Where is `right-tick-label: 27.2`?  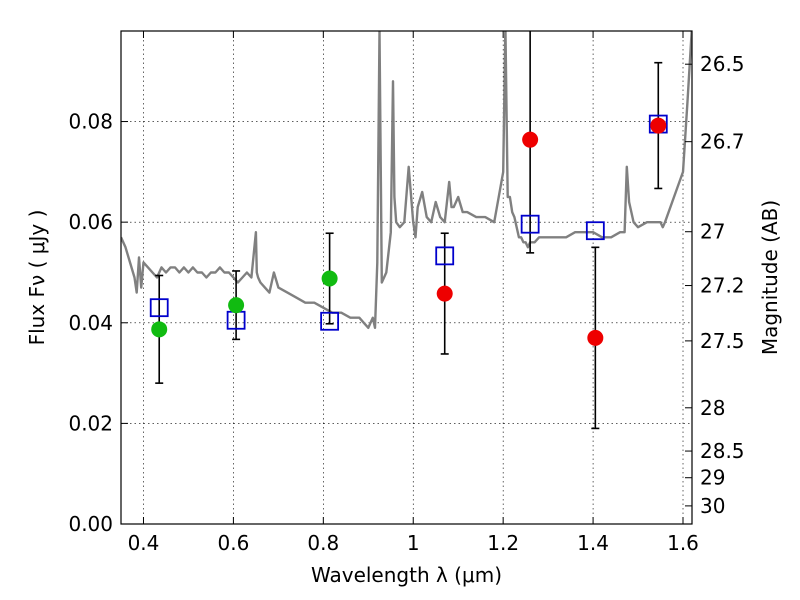 right-tick-label: 27.2 is located at coordinates (722, 286).